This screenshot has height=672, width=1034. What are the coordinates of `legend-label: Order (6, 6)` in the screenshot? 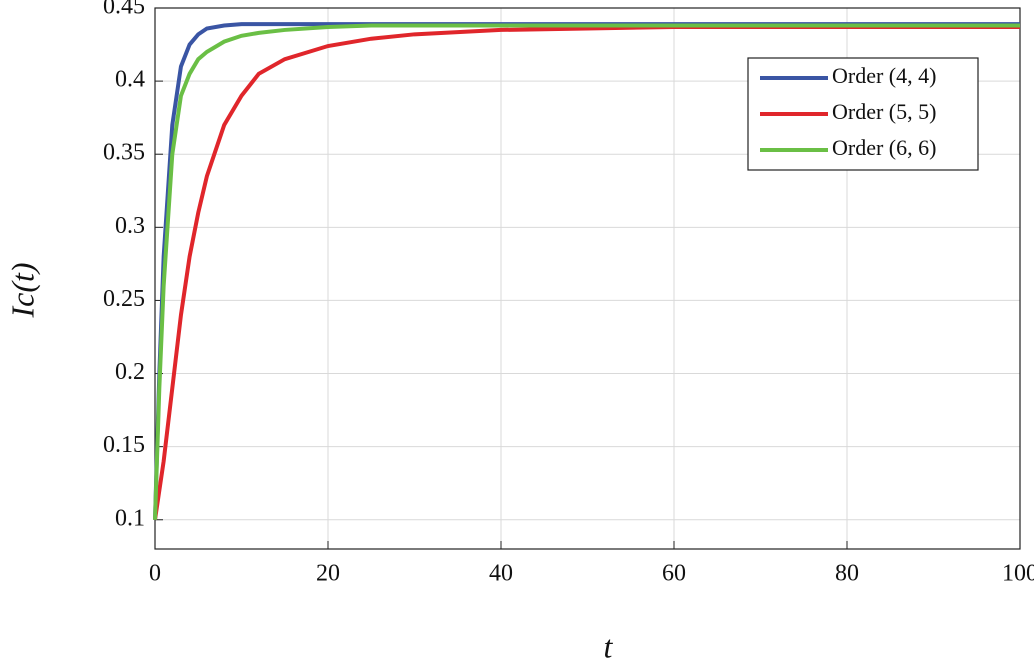 It's located at (884, 147).